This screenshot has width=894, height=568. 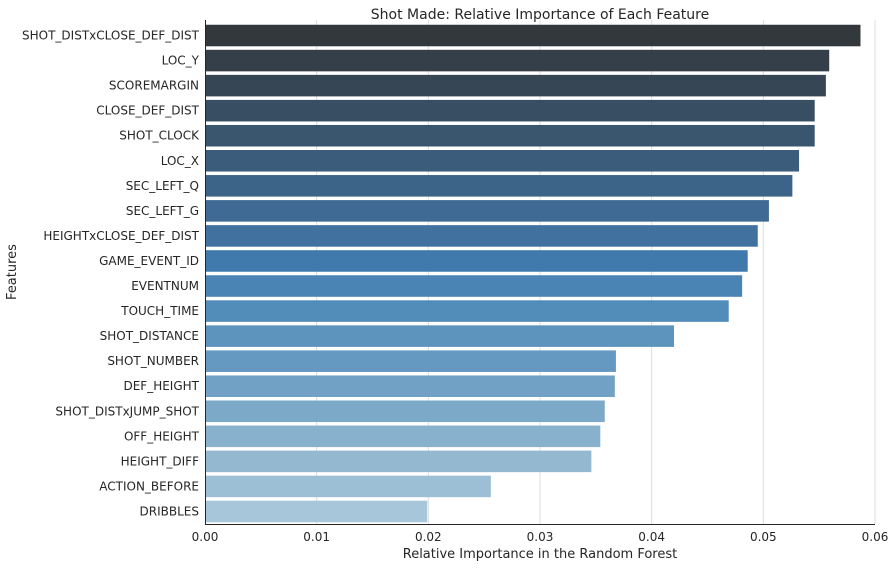 I want to click on y-tick-label: LOC_X, so click(x=180, y=161).